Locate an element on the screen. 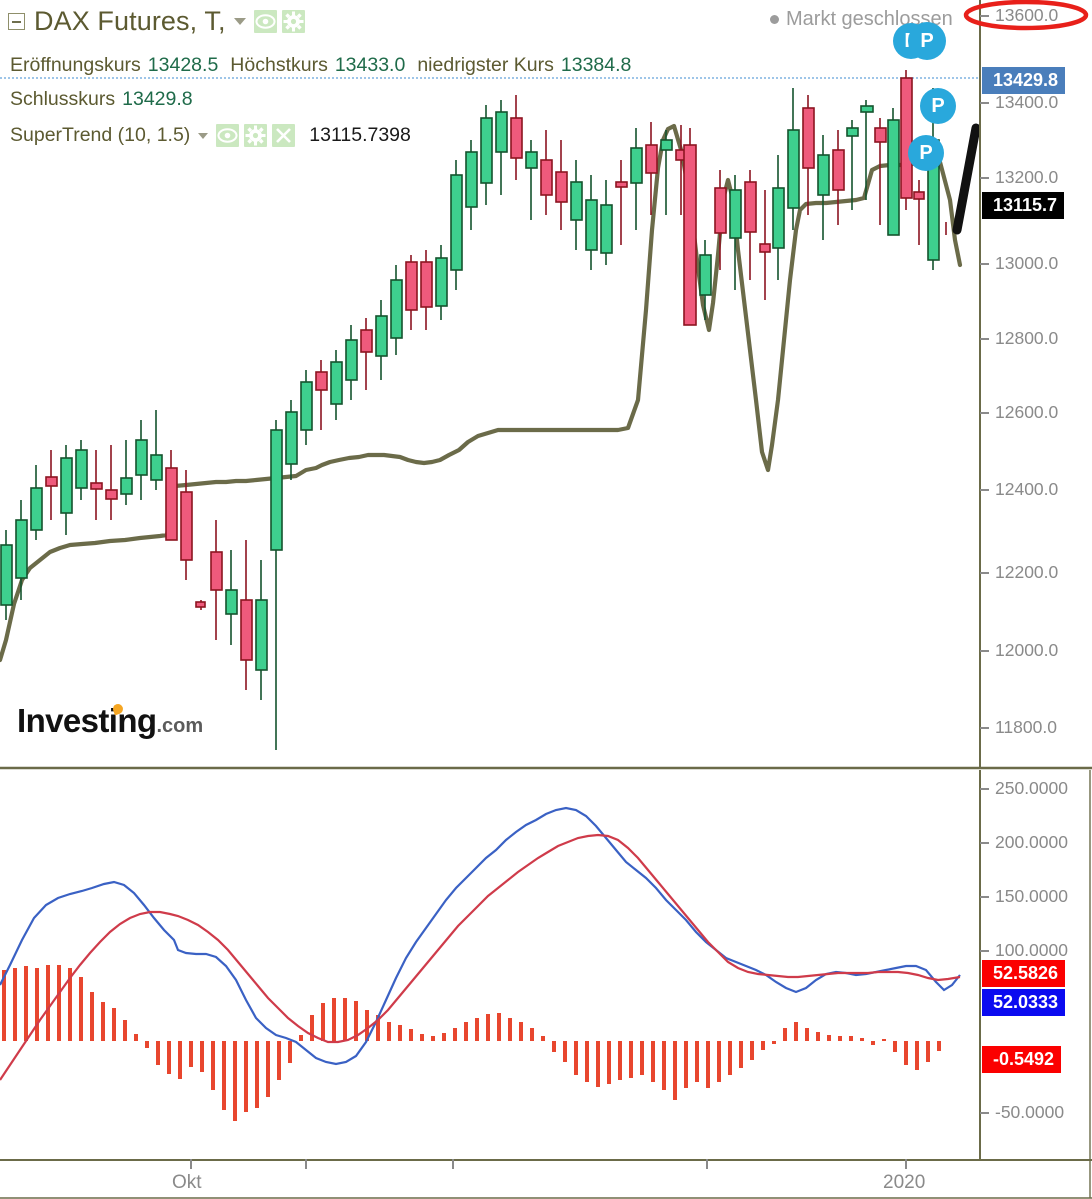 The width and height of the screenshot is (1092, 1199). high-label: Höchstkurs is located at coordinates (279, 65).